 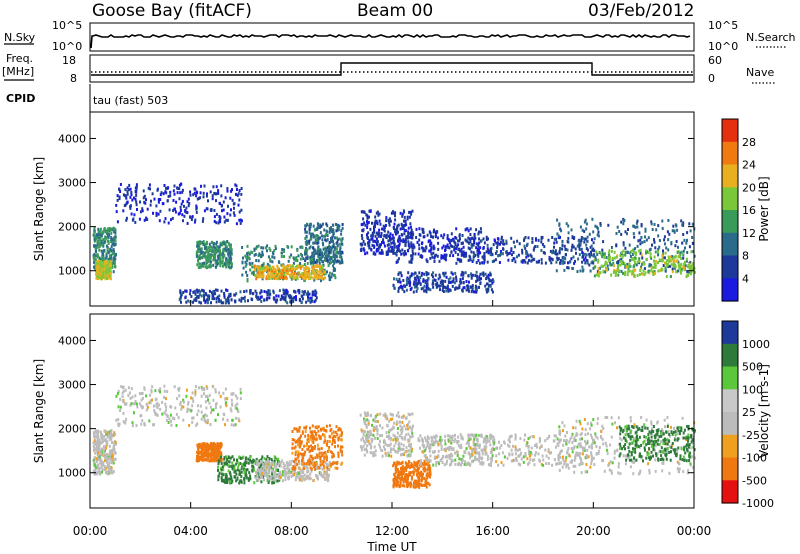 I want to click on power-ylabel: Slant Range [km], so click(x=39, y=209).